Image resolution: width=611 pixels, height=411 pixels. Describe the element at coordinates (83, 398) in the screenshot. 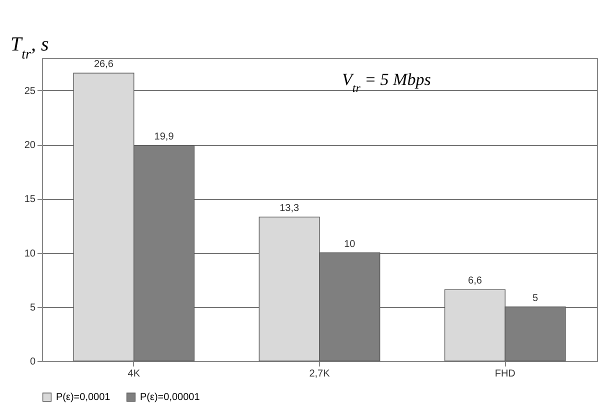

I see `legend-label: P(ε)=0,0001` at that location.